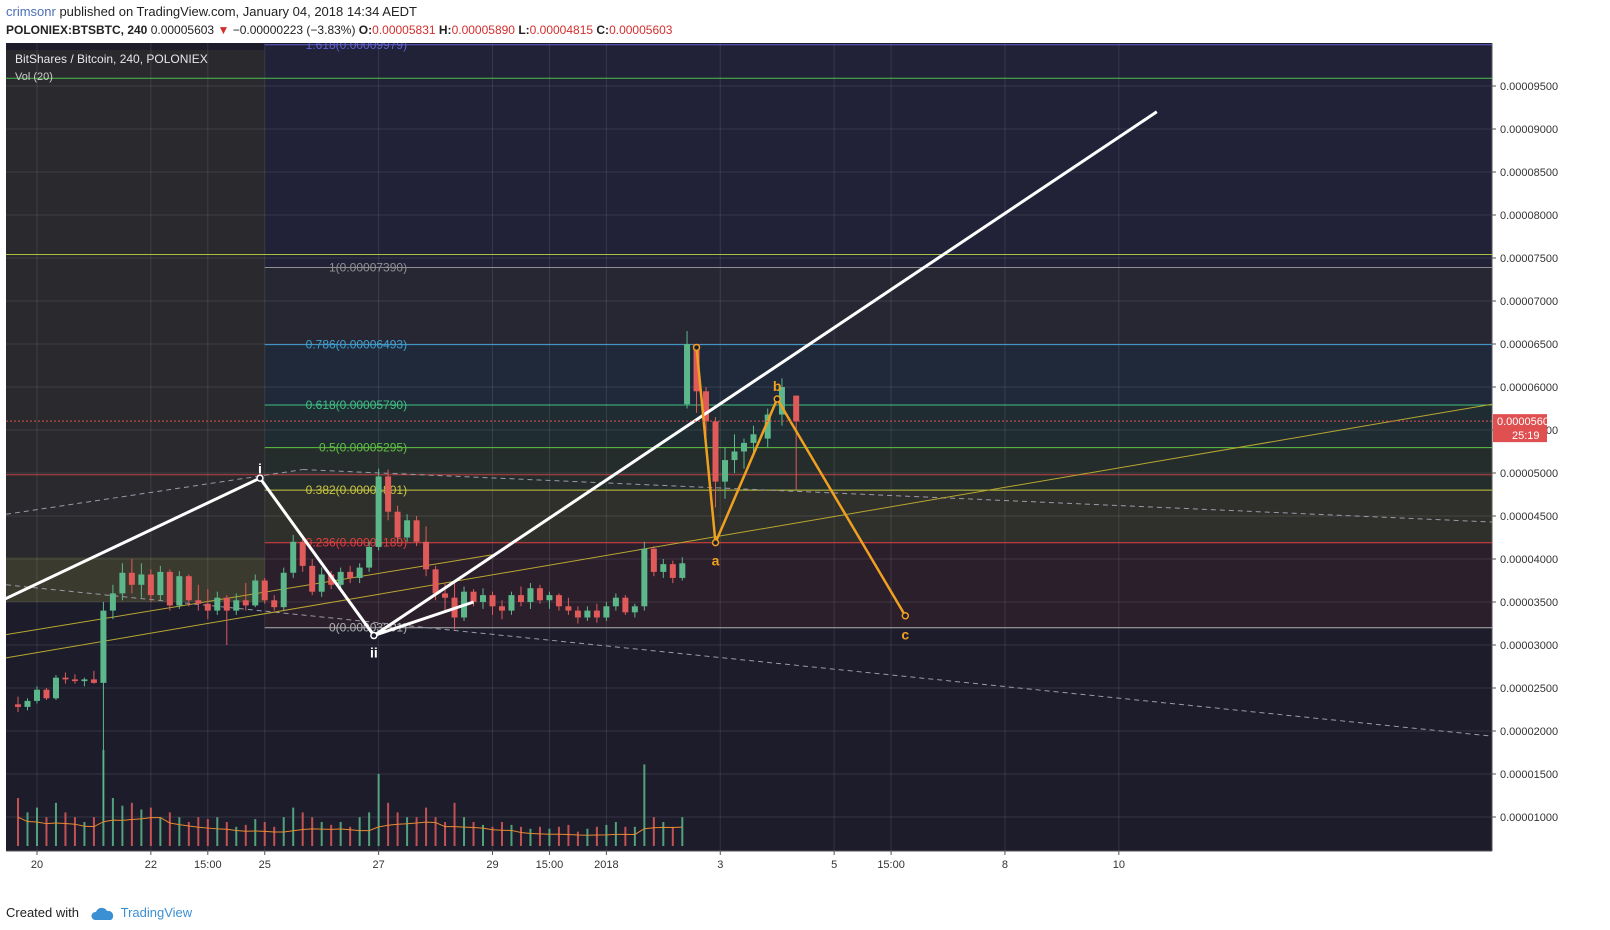 This screenshot has height=930, width=1610. I want to click on y-tick-label: 0.00007500, so click(1529, 259).